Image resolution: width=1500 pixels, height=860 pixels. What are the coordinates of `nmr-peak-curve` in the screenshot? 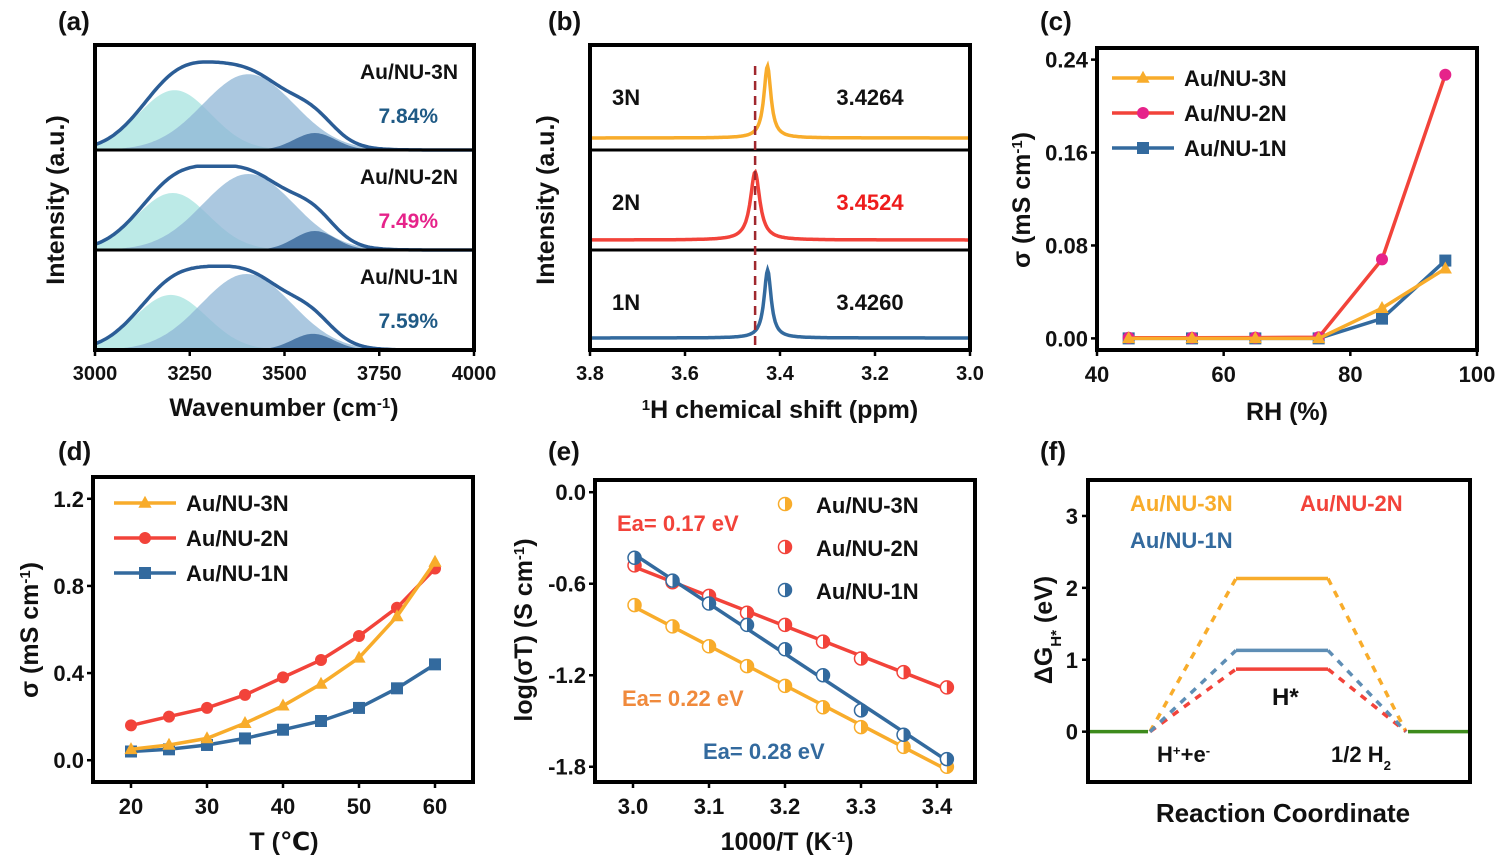 It's located at (780, 205).